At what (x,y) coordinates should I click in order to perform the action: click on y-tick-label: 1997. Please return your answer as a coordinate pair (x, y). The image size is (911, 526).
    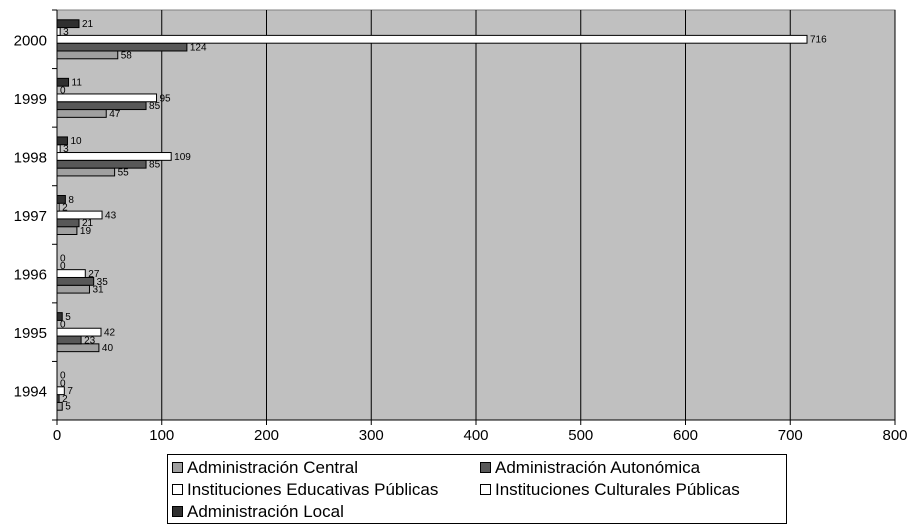
    Looking at the image, I should click on (30, 216).